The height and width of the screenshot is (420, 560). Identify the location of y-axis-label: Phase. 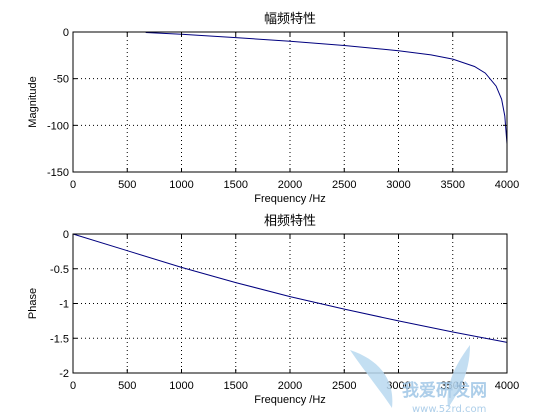
(33, 303).